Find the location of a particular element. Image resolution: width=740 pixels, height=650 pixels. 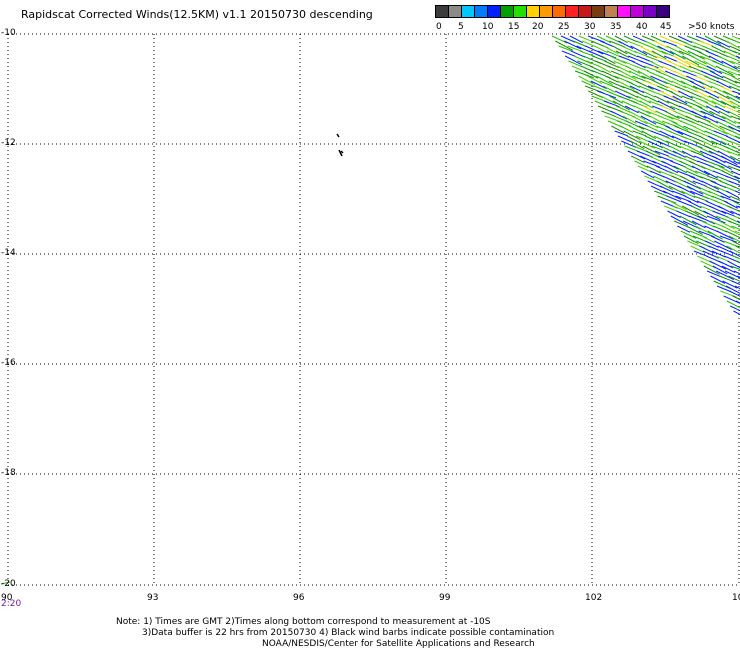

lon-label-99: 99 is located at coordinates (445, 598).